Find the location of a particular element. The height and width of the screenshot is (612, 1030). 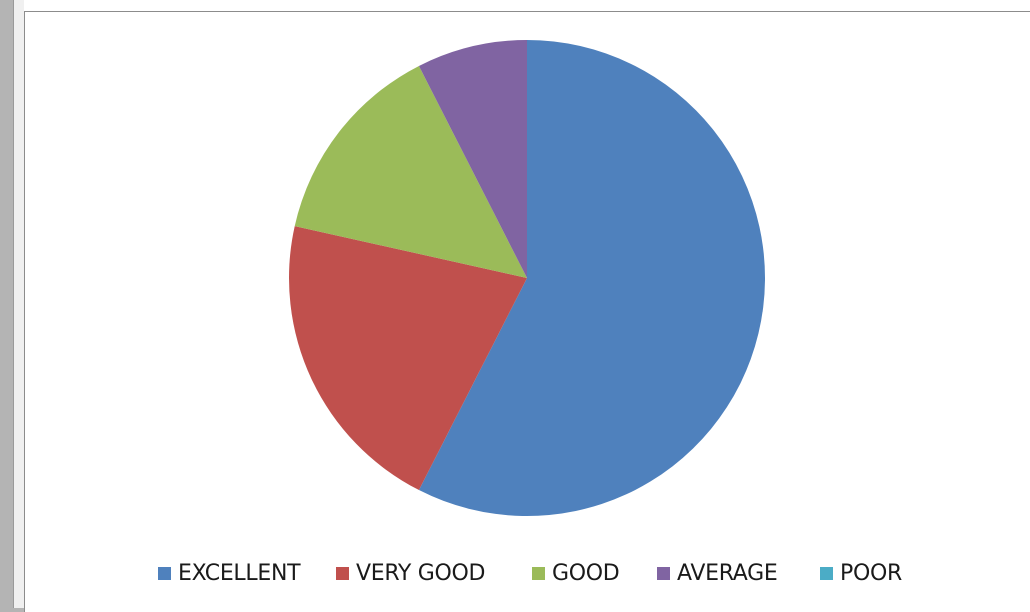

legend-swatch-very-good is located at coordinates (342, 573).